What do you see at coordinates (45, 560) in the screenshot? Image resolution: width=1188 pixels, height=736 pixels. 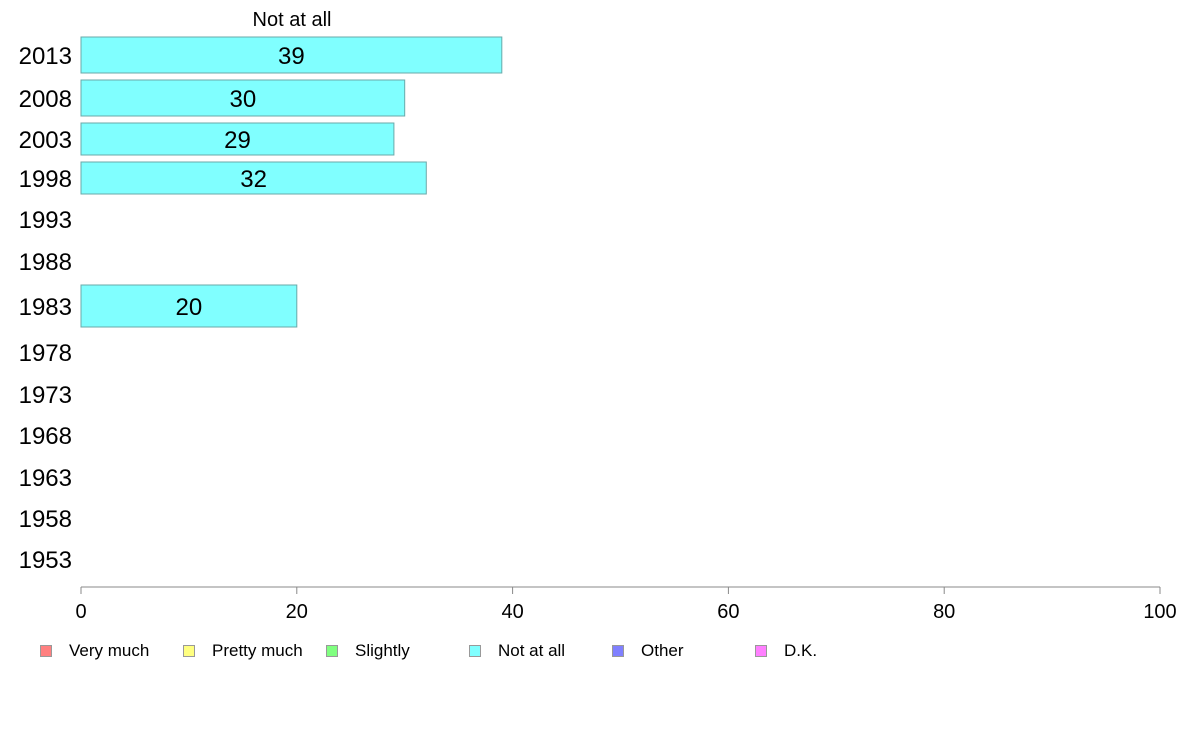 I see `year-label-1953: 1953` at bounding box center [45, 560].